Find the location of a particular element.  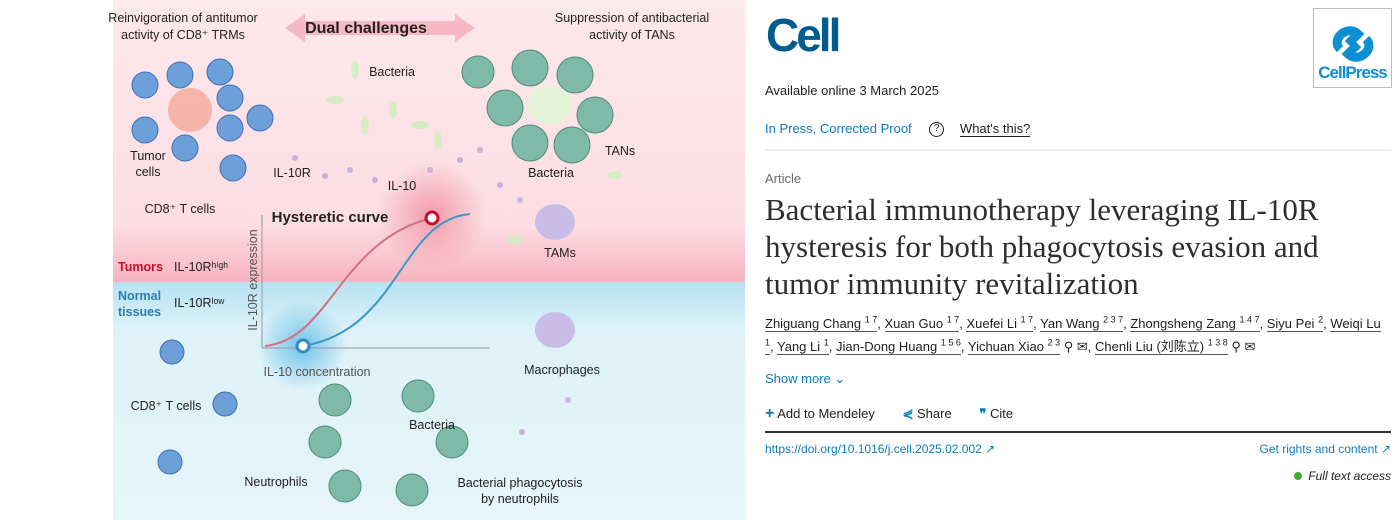

il10-dots is located at coordinates (431, 291).